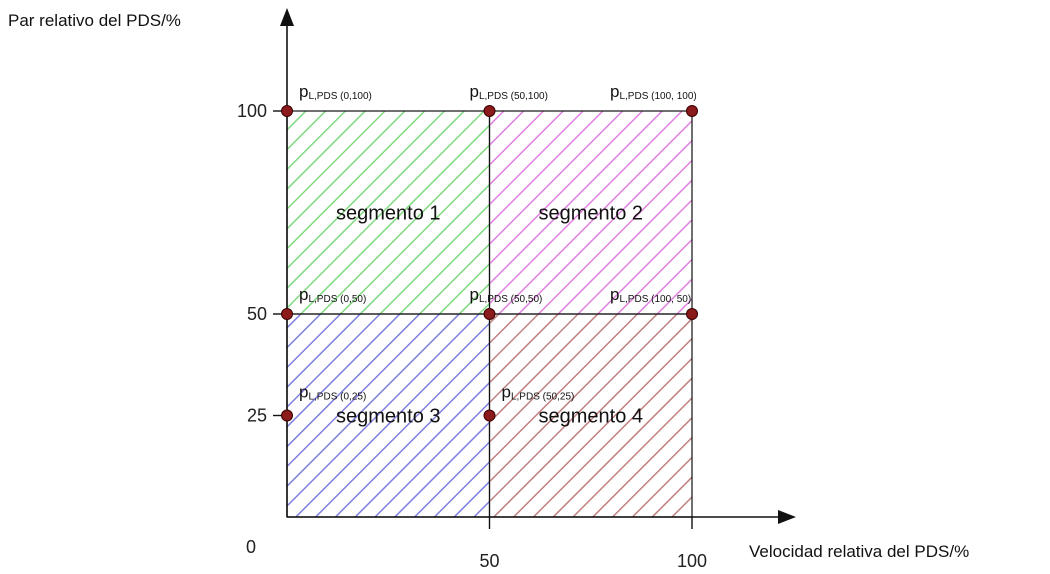 The image size is (1050, 574). What do you see at coordinates (332, 295) in the screenshot?
I see `point-label-0-50: pL,PDS (0,50)` at bounding box center [332, 295].